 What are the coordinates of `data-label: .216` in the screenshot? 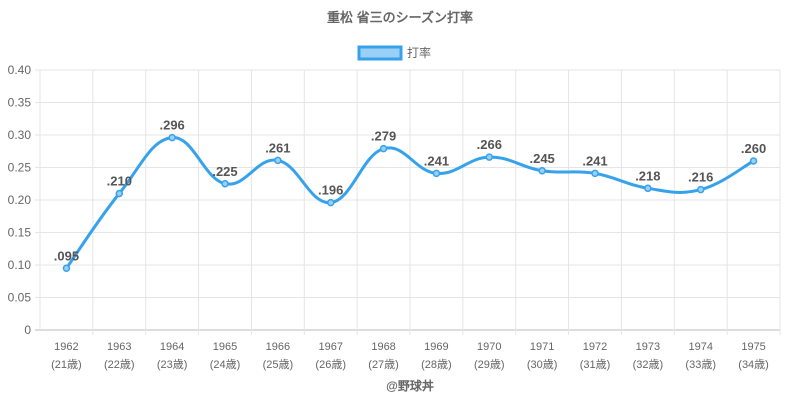 It's located at (700, 177).